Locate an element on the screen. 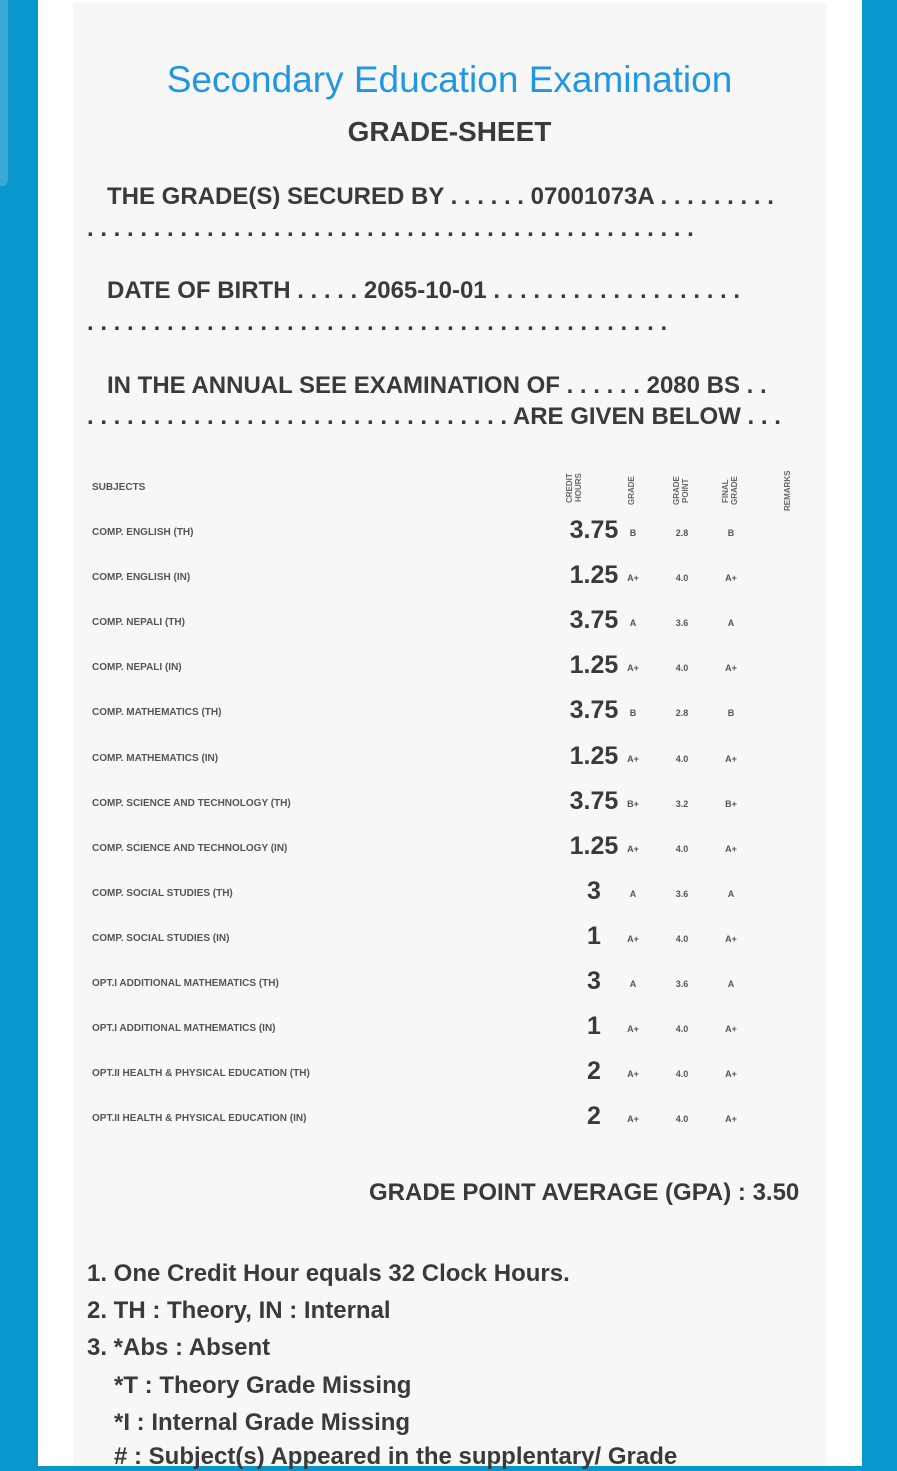  table-row: COMP. SOCIAL STUDIES (IN) 1 A+ 4.0 A+ is located at coordinates (452, 938).